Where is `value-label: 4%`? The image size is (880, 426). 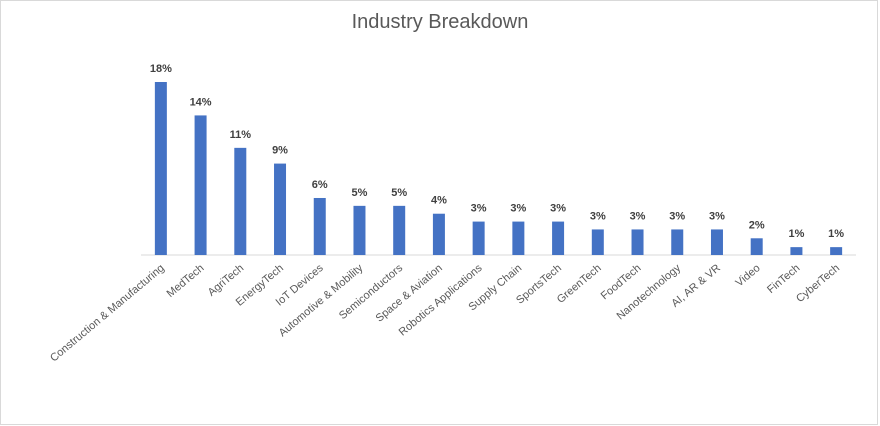
value-label: 4% is located at coordinates (439, 201).